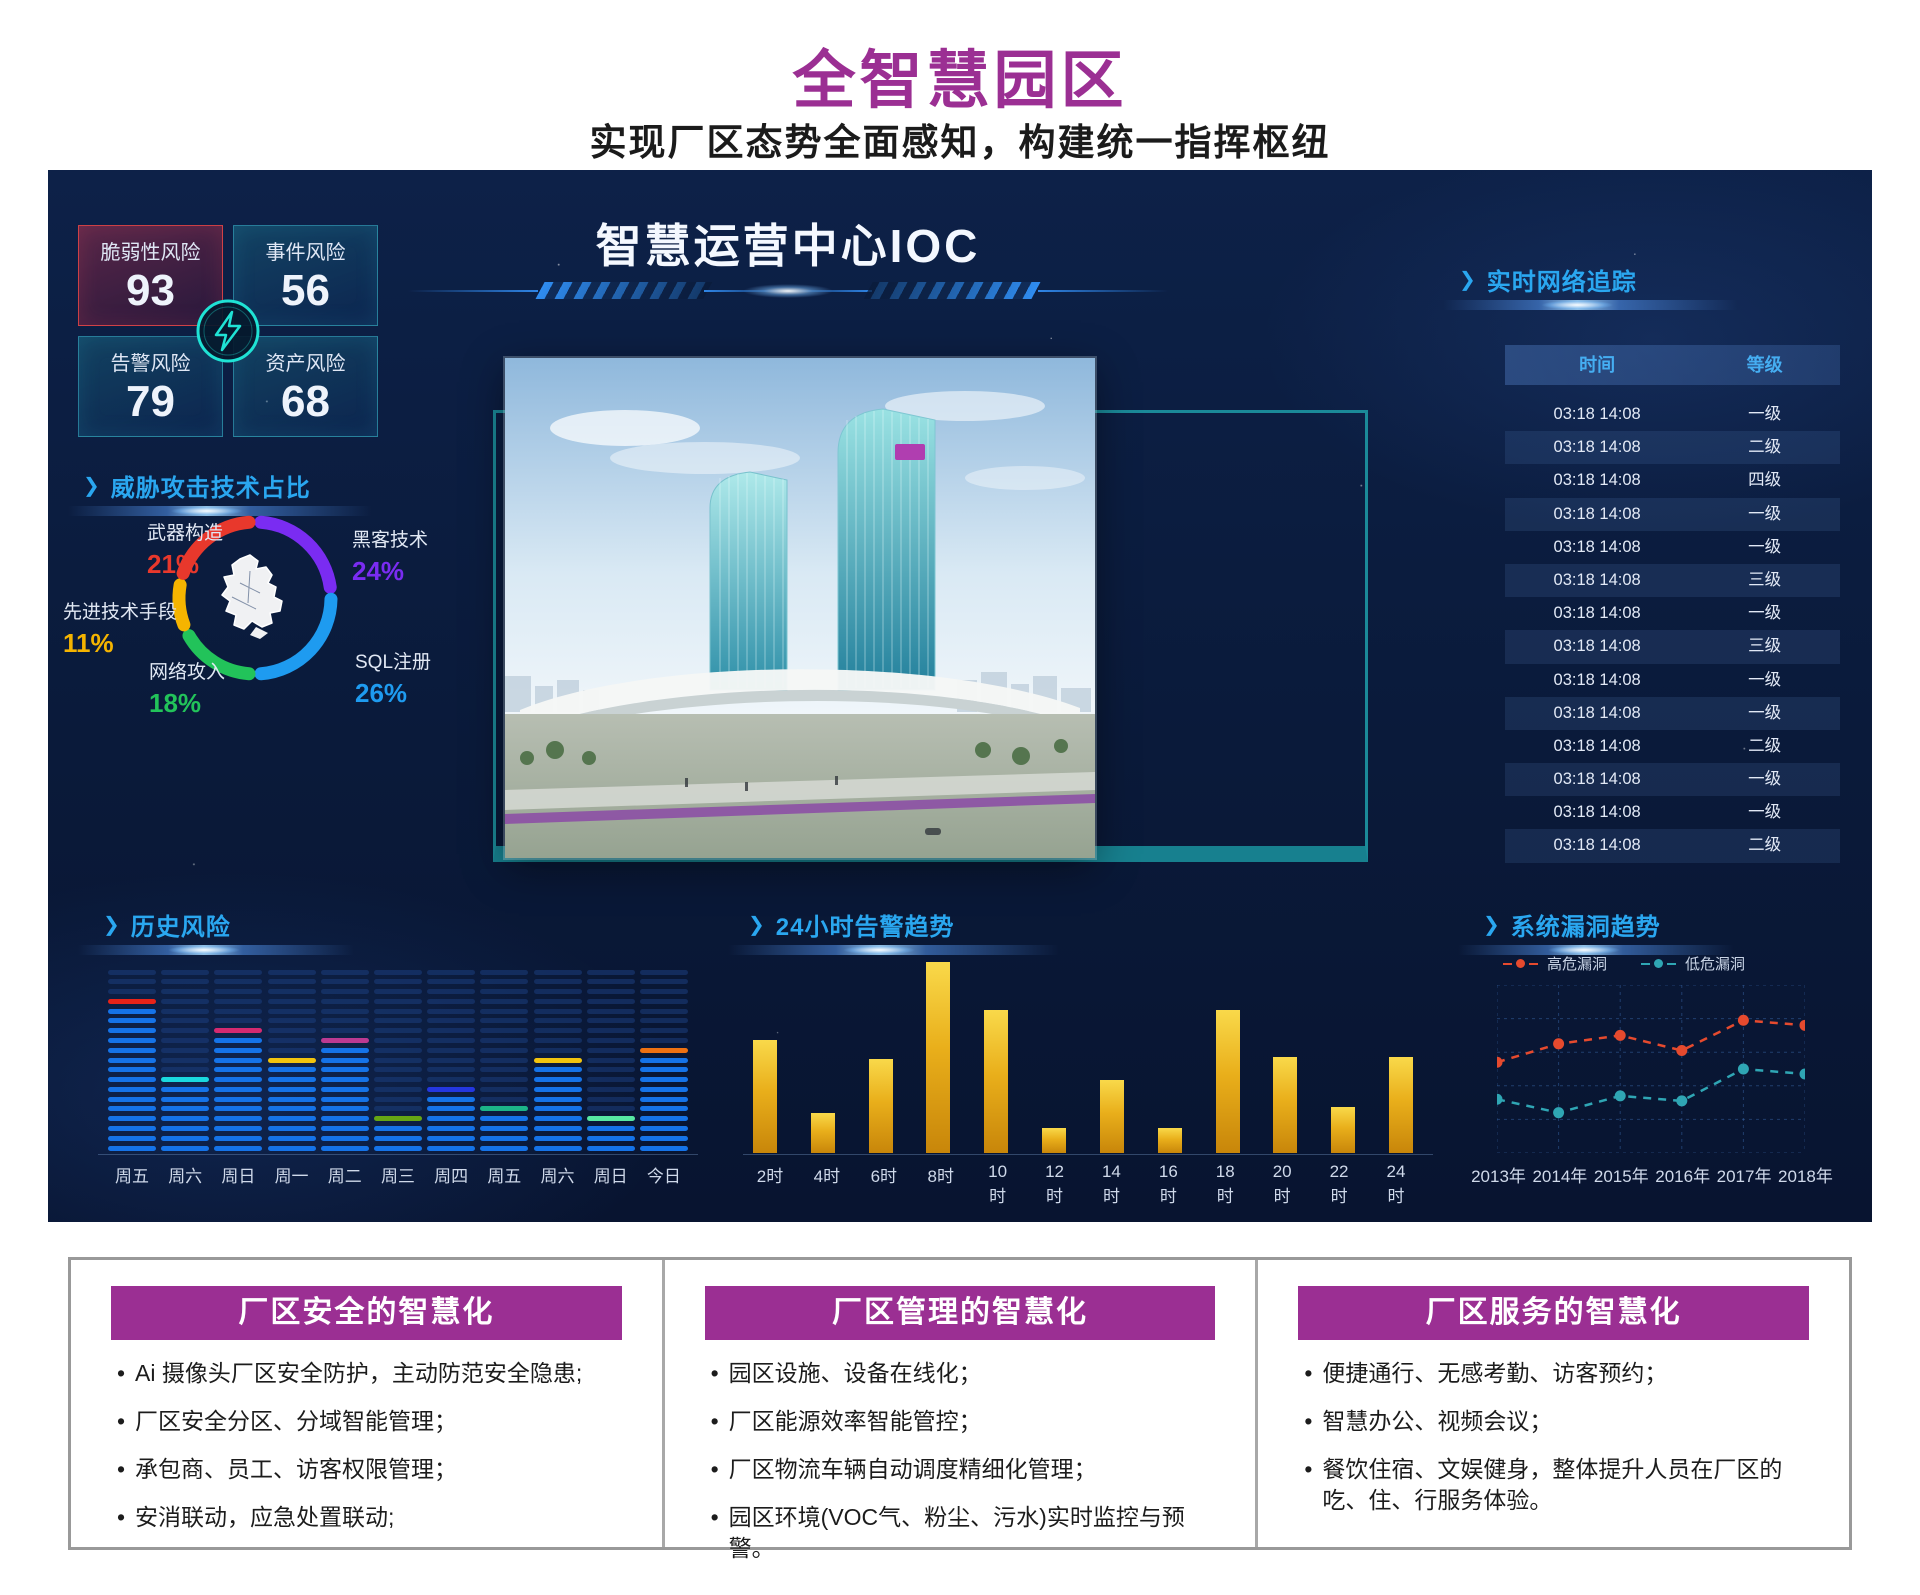 Image resolution: width=1920 pixels, height=1595 pixels. What do you see at coordinates (1672, 514) in the screenshot?
I see `table-row: 03:18 14:08 一级` at bounding box center [1672, 514].